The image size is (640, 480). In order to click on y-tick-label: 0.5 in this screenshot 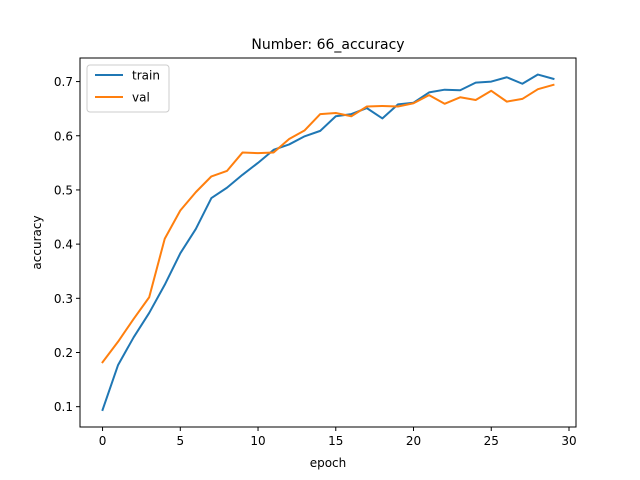, I will do `click(63, 190)`.